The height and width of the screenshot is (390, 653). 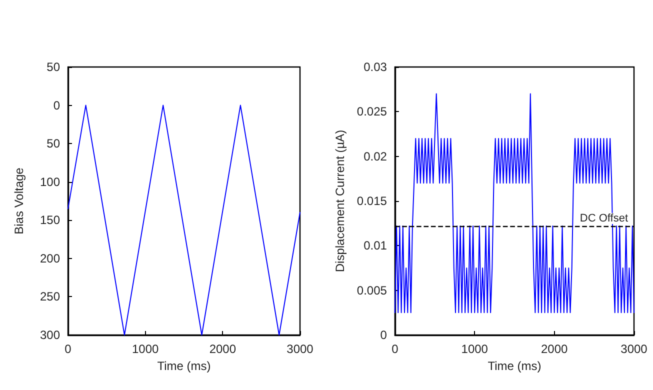 I want to click on ref-line-label: DC Offset, so click(x=604, y=218).